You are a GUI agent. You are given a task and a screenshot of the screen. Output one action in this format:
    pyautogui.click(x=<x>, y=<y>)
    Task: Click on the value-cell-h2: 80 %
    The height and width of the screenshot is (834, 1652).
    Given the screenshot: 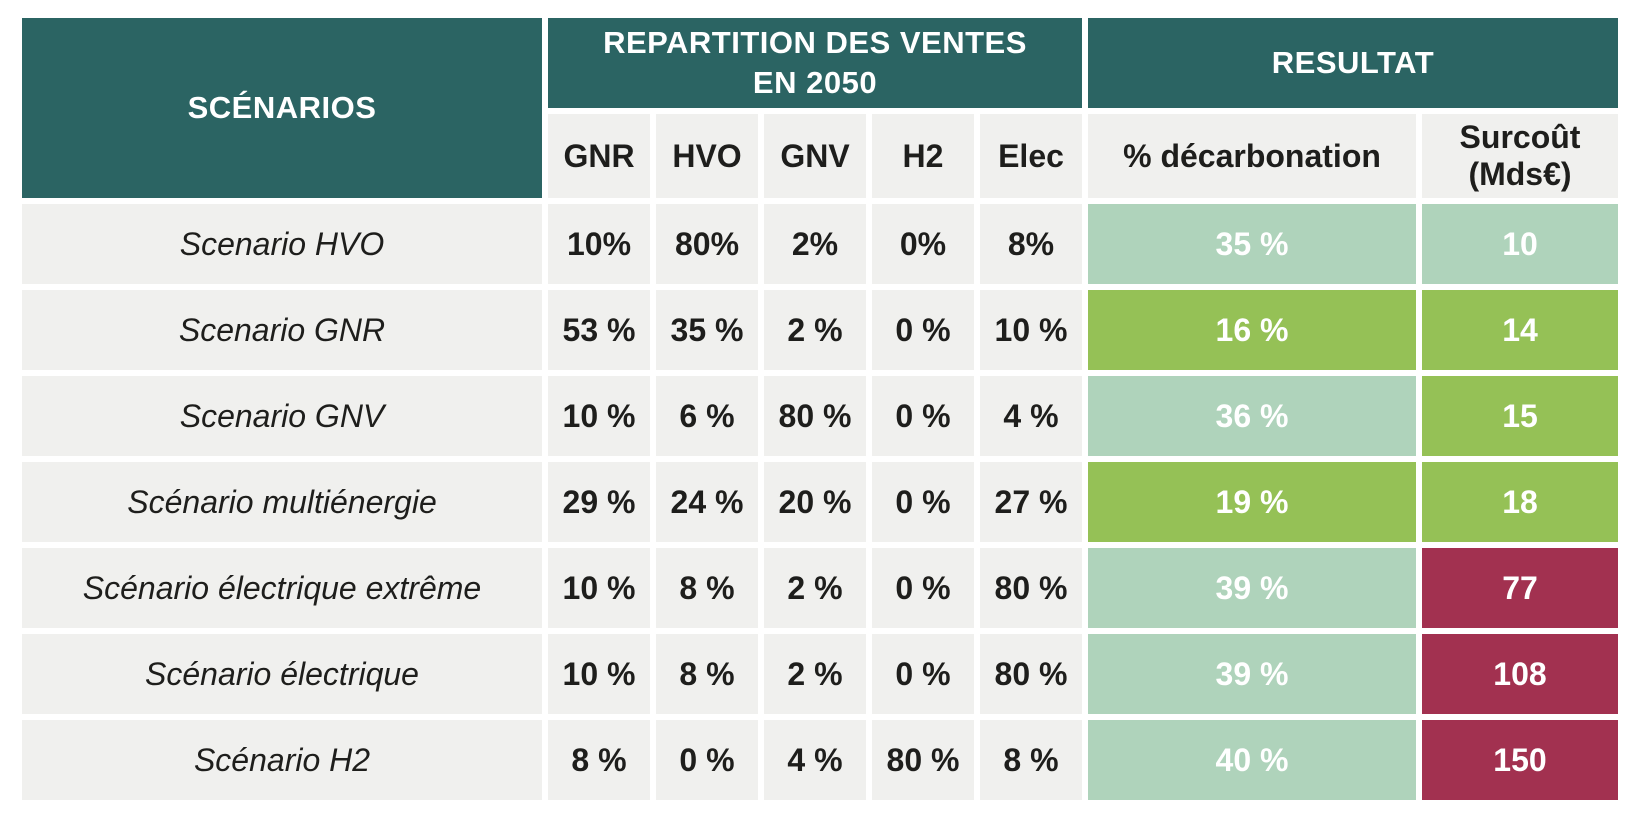 What is the action you would take?
    pyautogui.click(x=923, y=760)
    